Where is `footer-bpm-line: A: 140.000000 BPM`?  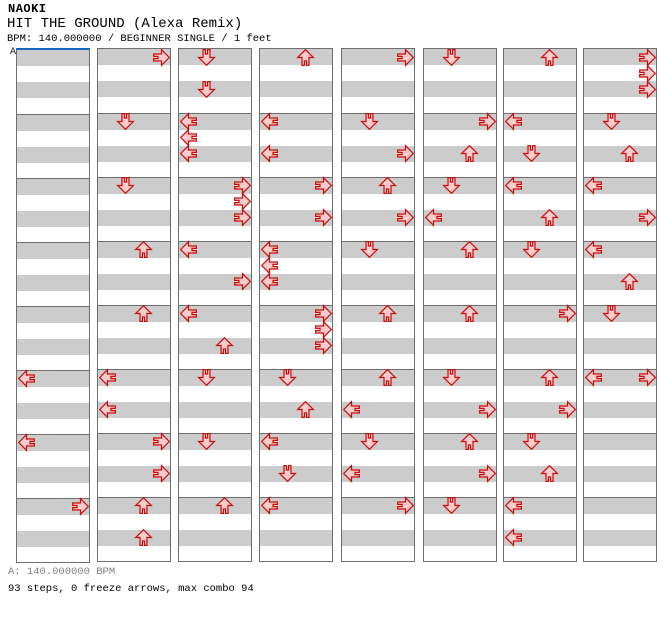 footer-bpm-line: A: 140.000000 BPM is located at coordinates (62, 572).